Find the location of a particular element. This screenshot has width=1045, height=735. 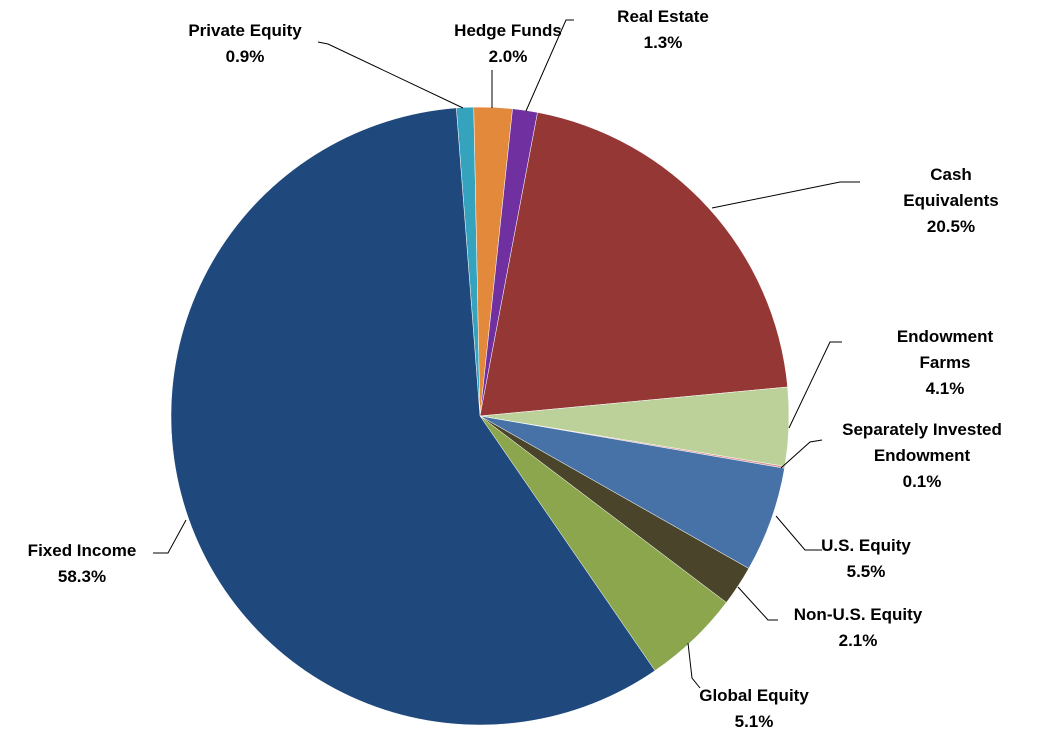

label-value: 4.1% is located at coordinates (945, 388).